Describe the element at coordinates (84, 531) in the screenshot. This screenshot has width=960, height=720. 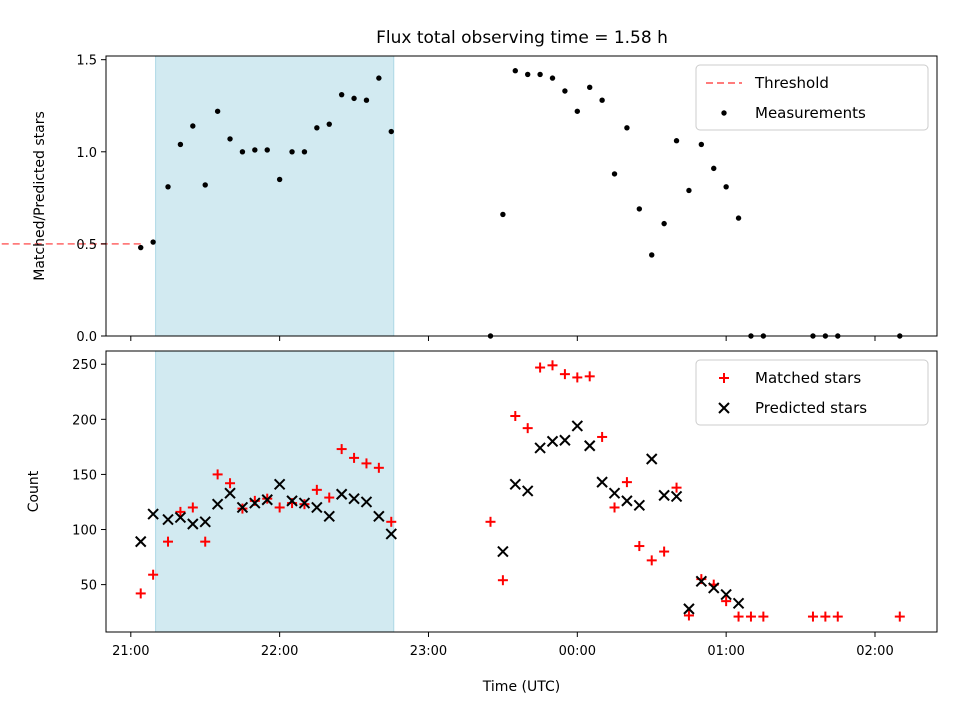
I see `y-tick-label: 100` at that location.